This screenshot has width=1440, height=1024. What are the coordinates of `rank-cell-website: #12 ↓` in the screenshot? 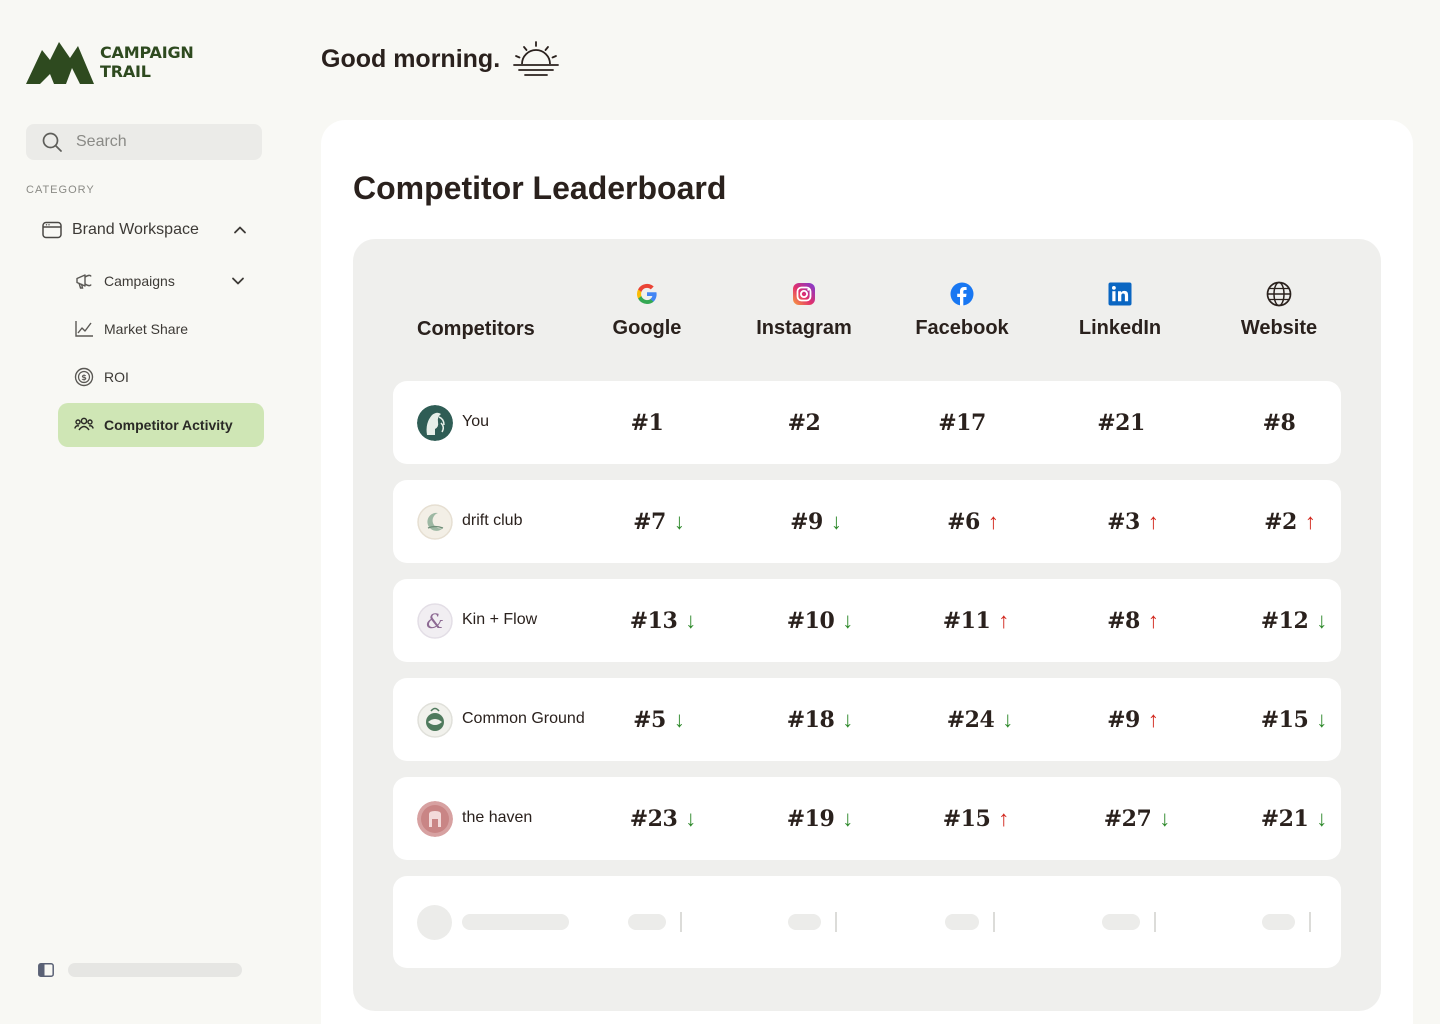 It's located at (1294, 620).